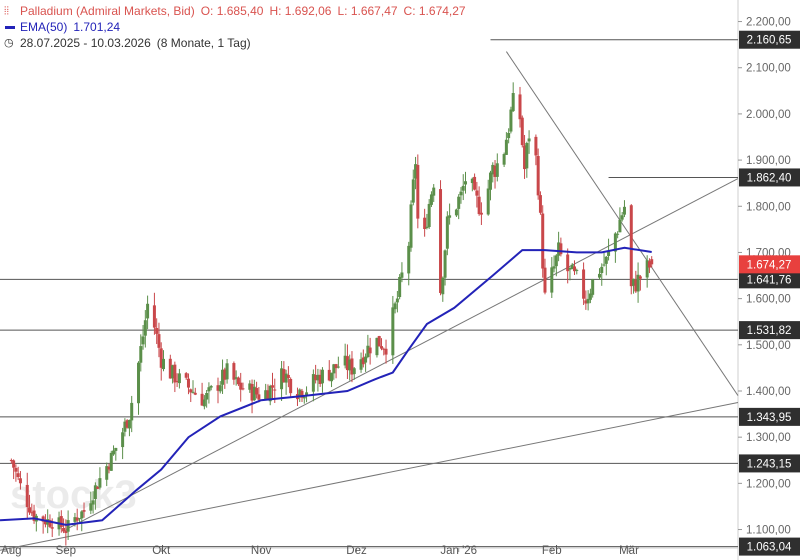  What do you see at coordinates (10, 27) in the screenshot?
I see `ema-swatch-icon` at bounding box center [10, 27].